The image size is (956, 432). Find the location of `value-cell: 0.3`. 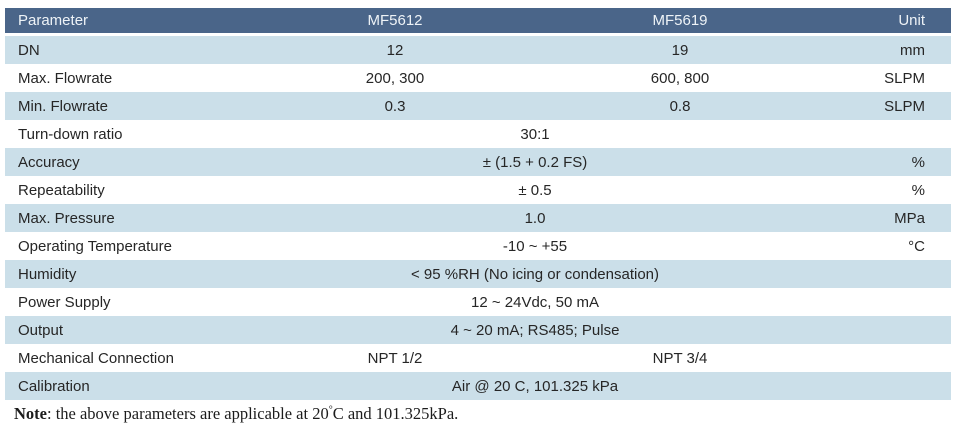

value-cell: 0.3 is located at coordinates (395, 106).